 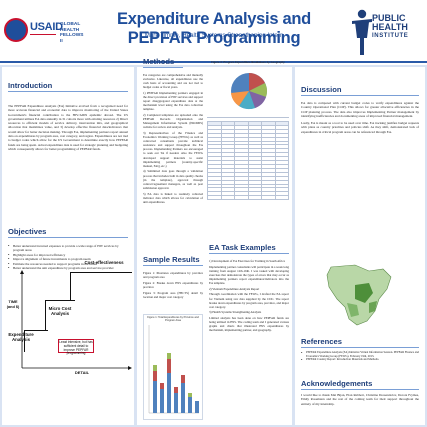 I want to click on phi-line-2: HEALTH, so click(x=390, y=27).